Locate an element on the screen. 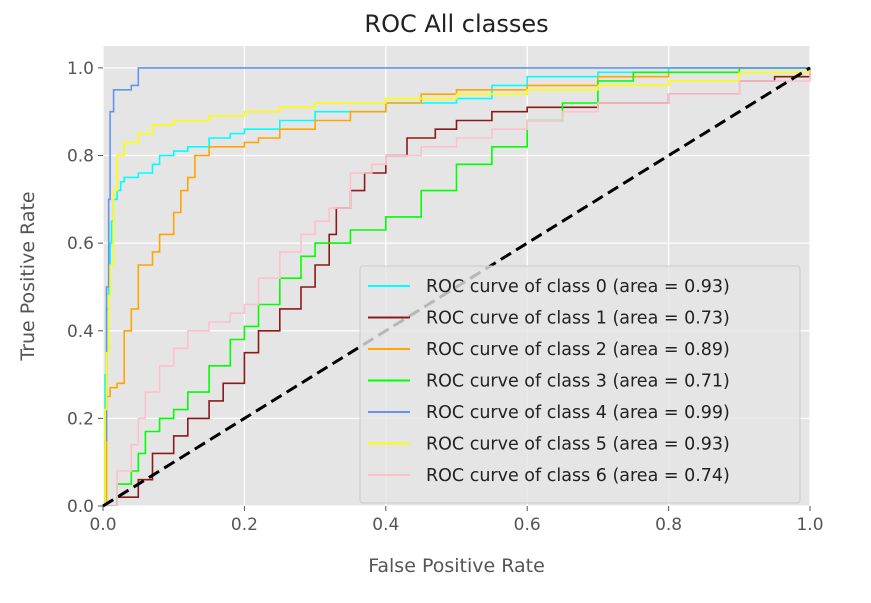  x-axis-label: False Positive Rate is located at coordinates (456, 566).